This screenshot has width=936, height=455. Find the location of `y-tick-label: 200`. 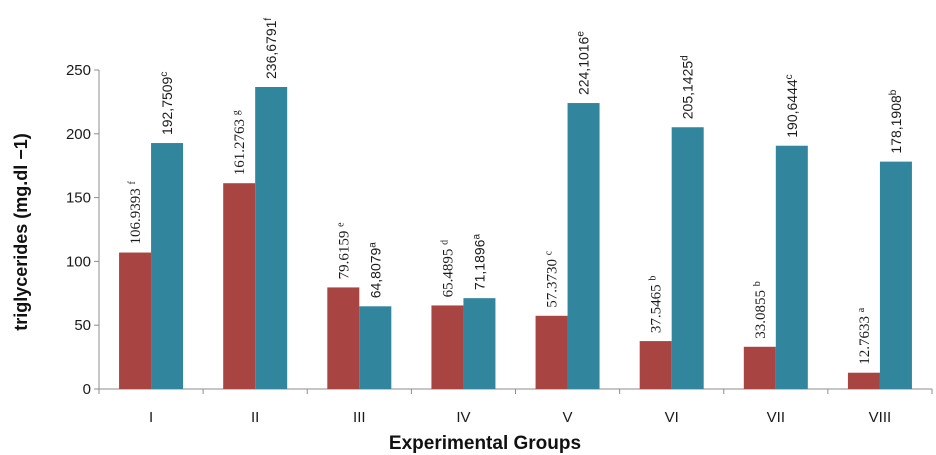

y-tick-label: 200 is located at coordinates (78, 134).